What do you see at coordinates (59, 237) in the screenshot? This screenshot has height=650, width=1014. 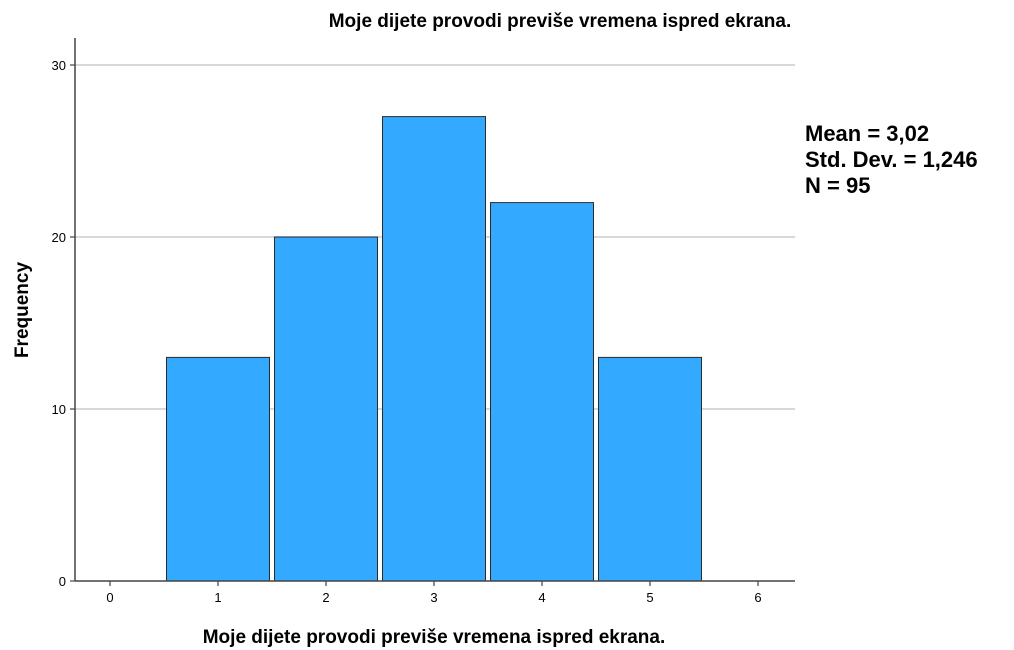 I see `y-tick-label: 20` at bounding box center [59, 237].